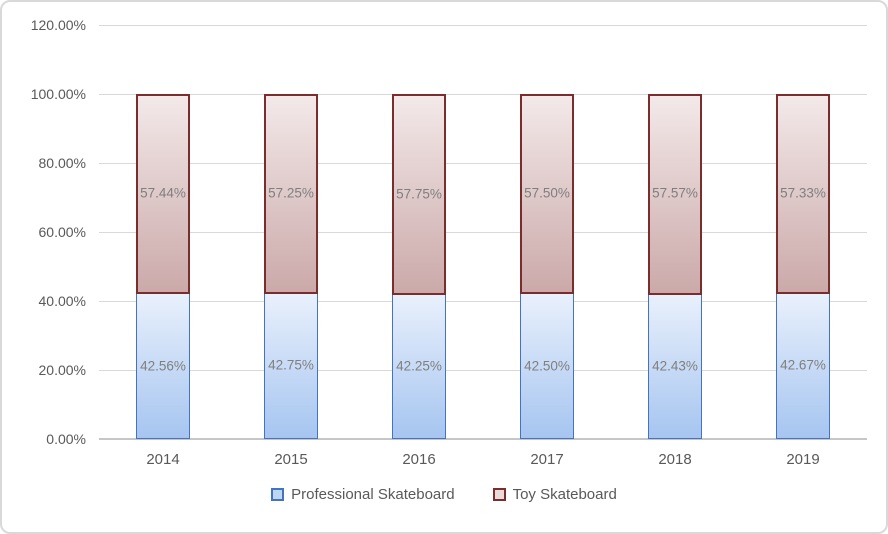  Describe the element at coordinates (803, 459) in the screenshot. I see `x-axis-tick-label: 2019` at that location.